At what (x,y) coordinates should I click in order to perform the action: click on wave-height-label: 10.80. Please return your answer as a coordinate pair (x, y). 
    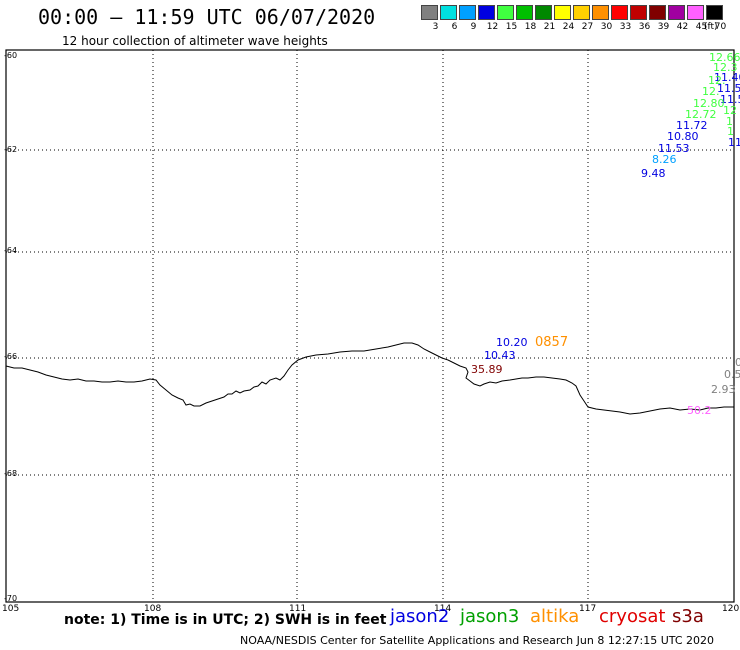
    Looking at the image, I should click on (683, 136).